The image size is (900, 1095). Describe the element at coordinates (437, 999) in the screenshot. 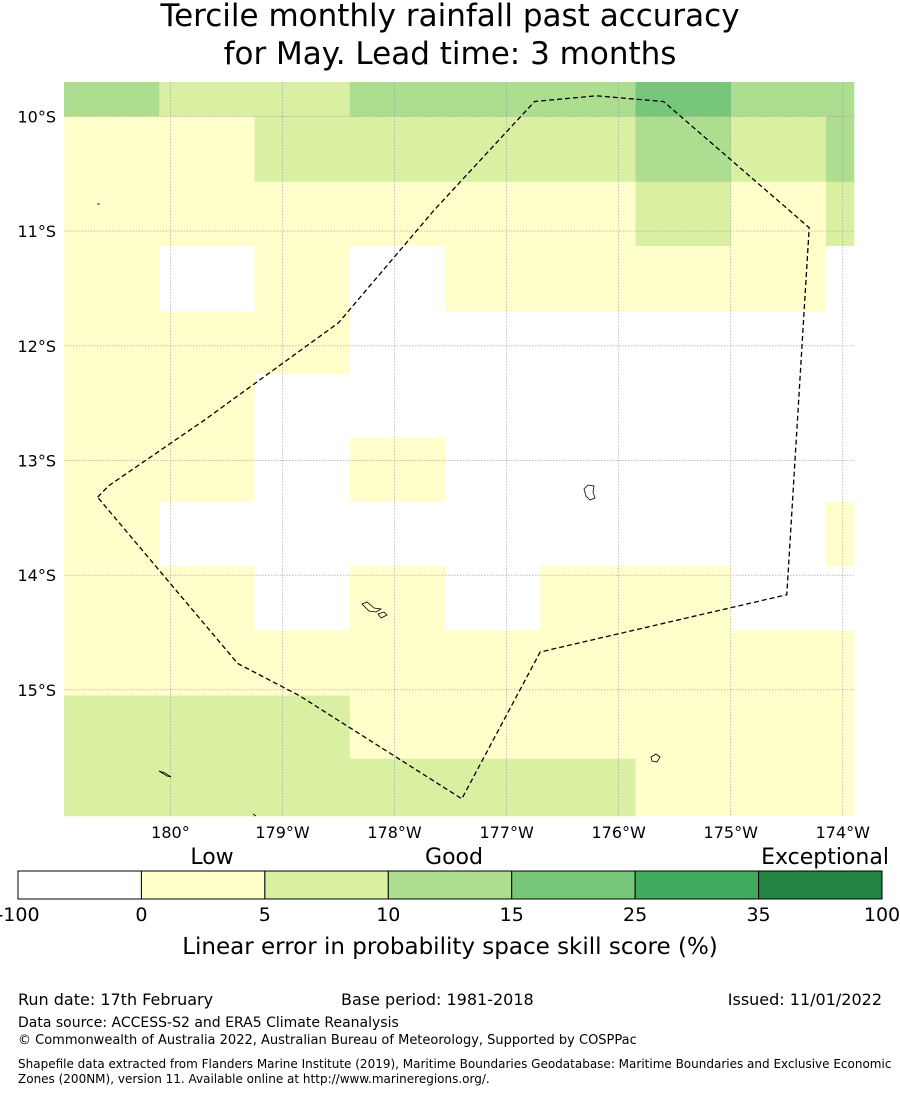

I see `base-period: Base period: 1981-2018` at that location.